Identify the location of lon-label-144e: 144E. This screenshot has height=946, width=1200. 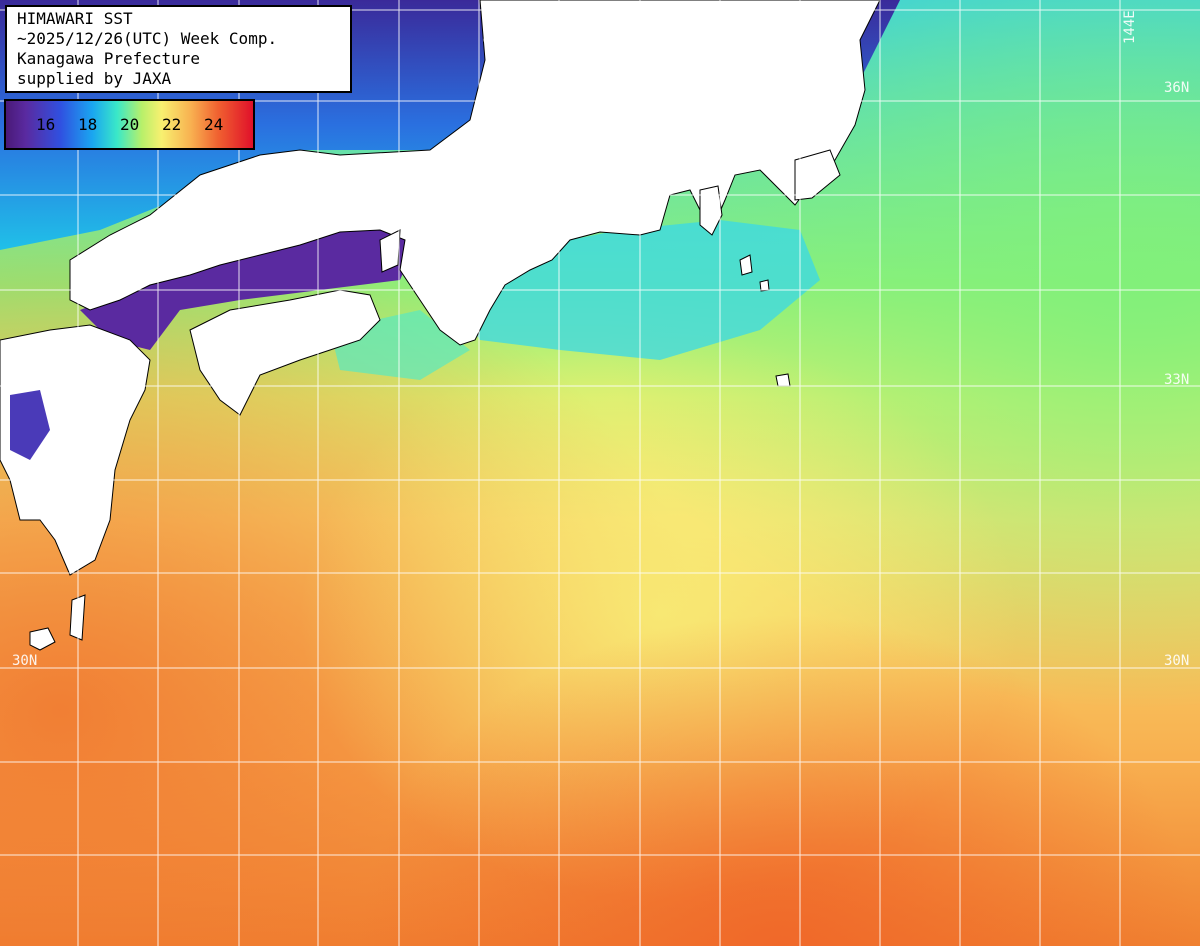
(1130, 27).